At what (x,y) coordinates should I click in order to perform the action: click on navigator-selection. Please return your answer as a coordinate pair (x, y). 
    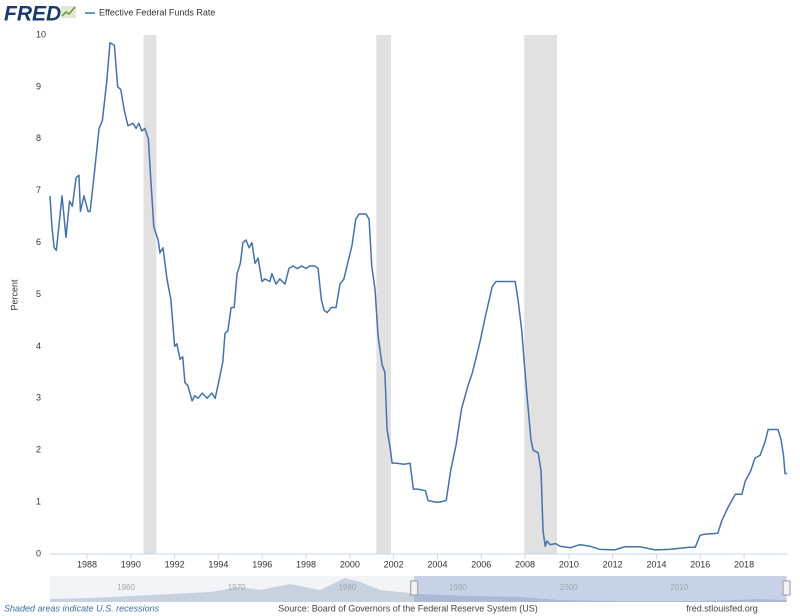
    Looking at the image, I should click on (600, 589).